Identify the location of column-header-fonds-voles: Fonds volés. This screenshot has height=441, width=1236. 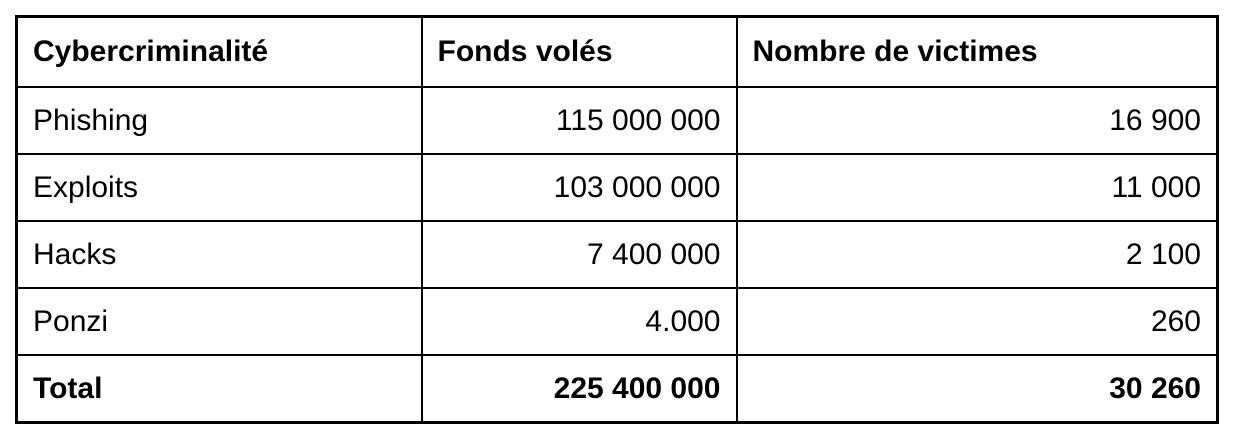
(579, 51).